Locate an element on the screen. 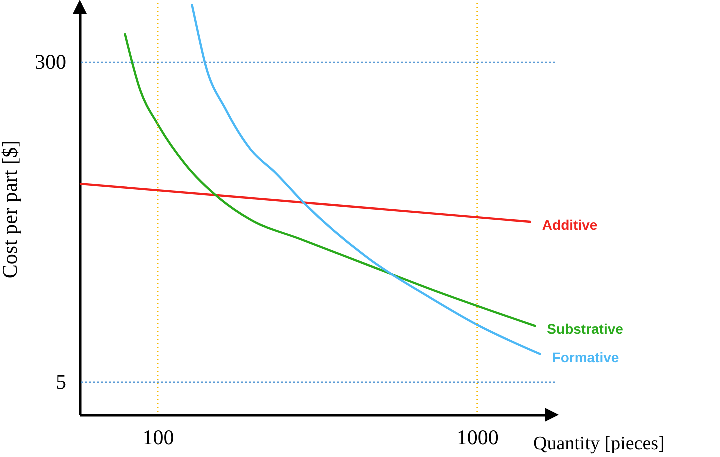 The width and height of the screenshot is (720, 457). y-tick-label: 5 is located at coordinates (61, 382).